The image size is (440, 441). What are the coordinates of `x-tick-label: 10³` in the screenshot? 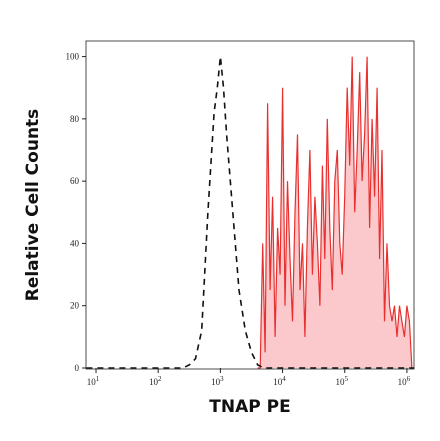 It's located at (217, 381).